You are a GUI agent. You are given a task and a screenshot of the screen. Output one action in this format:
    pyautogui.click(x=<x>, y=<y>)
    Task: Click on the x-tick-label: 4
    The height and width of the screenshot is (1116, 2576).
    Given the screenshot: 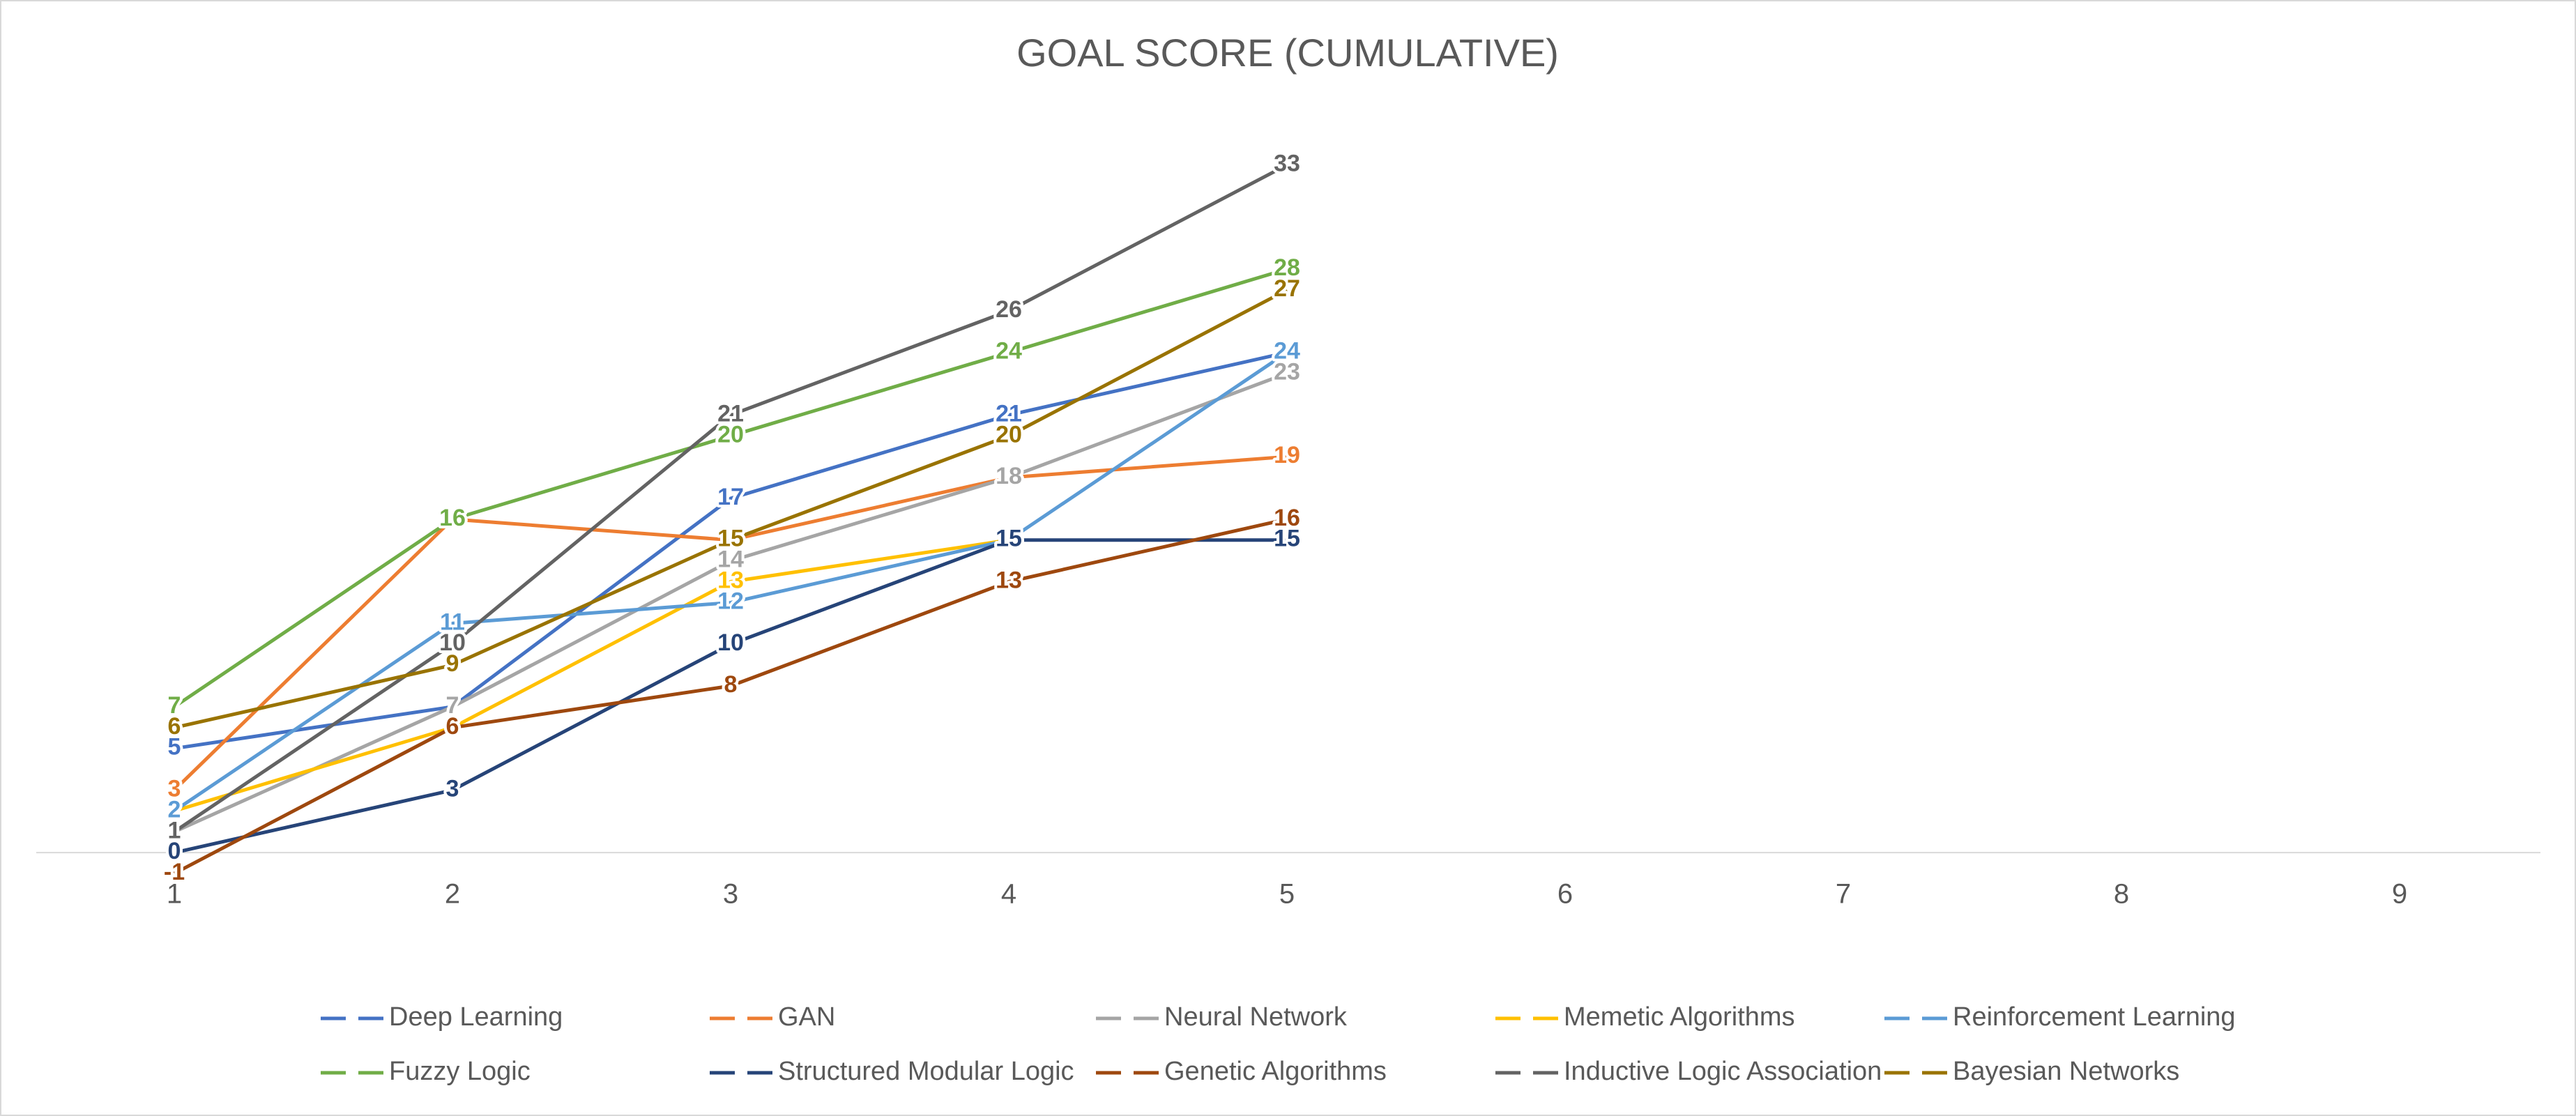 What is the action you would take?
    pyautogui.click(x=1009, y=894)
    